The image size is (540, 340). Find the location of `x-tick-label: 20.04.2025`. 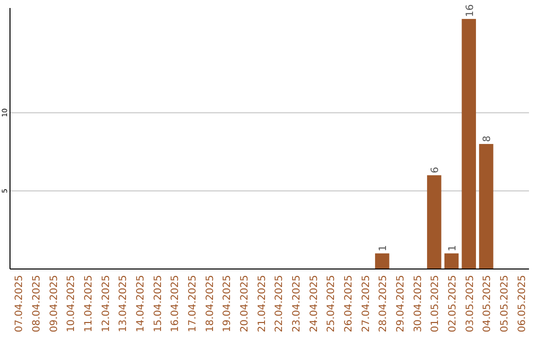

x-tick-label: 20.04.2025 is located at coordinates (245, 303).